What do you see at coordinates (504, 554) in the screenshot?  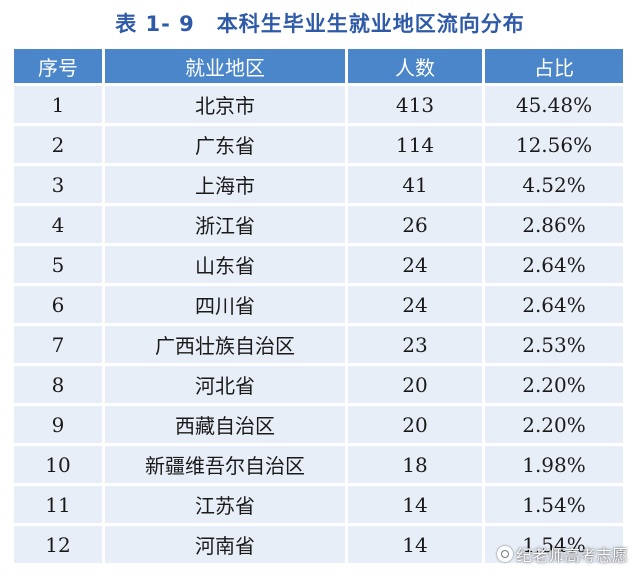 I see `logo-icon` at bounding box center [504, 554].